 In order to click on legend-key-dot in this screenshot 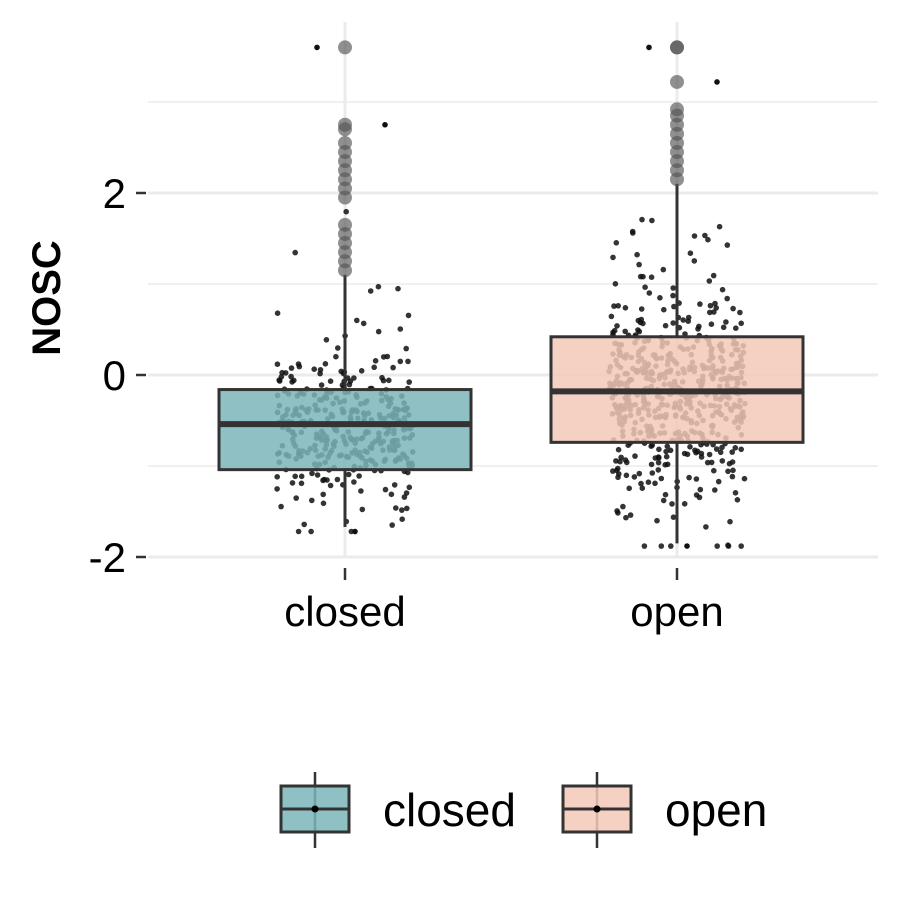, I will do `click(315, 809)`.